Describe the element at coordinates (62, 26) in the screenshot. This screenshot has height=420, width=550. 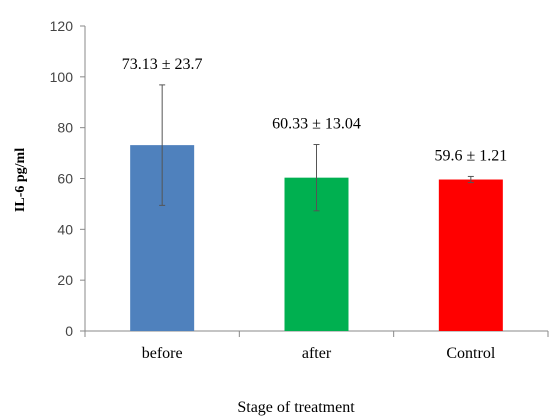
I see `y-tick-label: 120` at that location.